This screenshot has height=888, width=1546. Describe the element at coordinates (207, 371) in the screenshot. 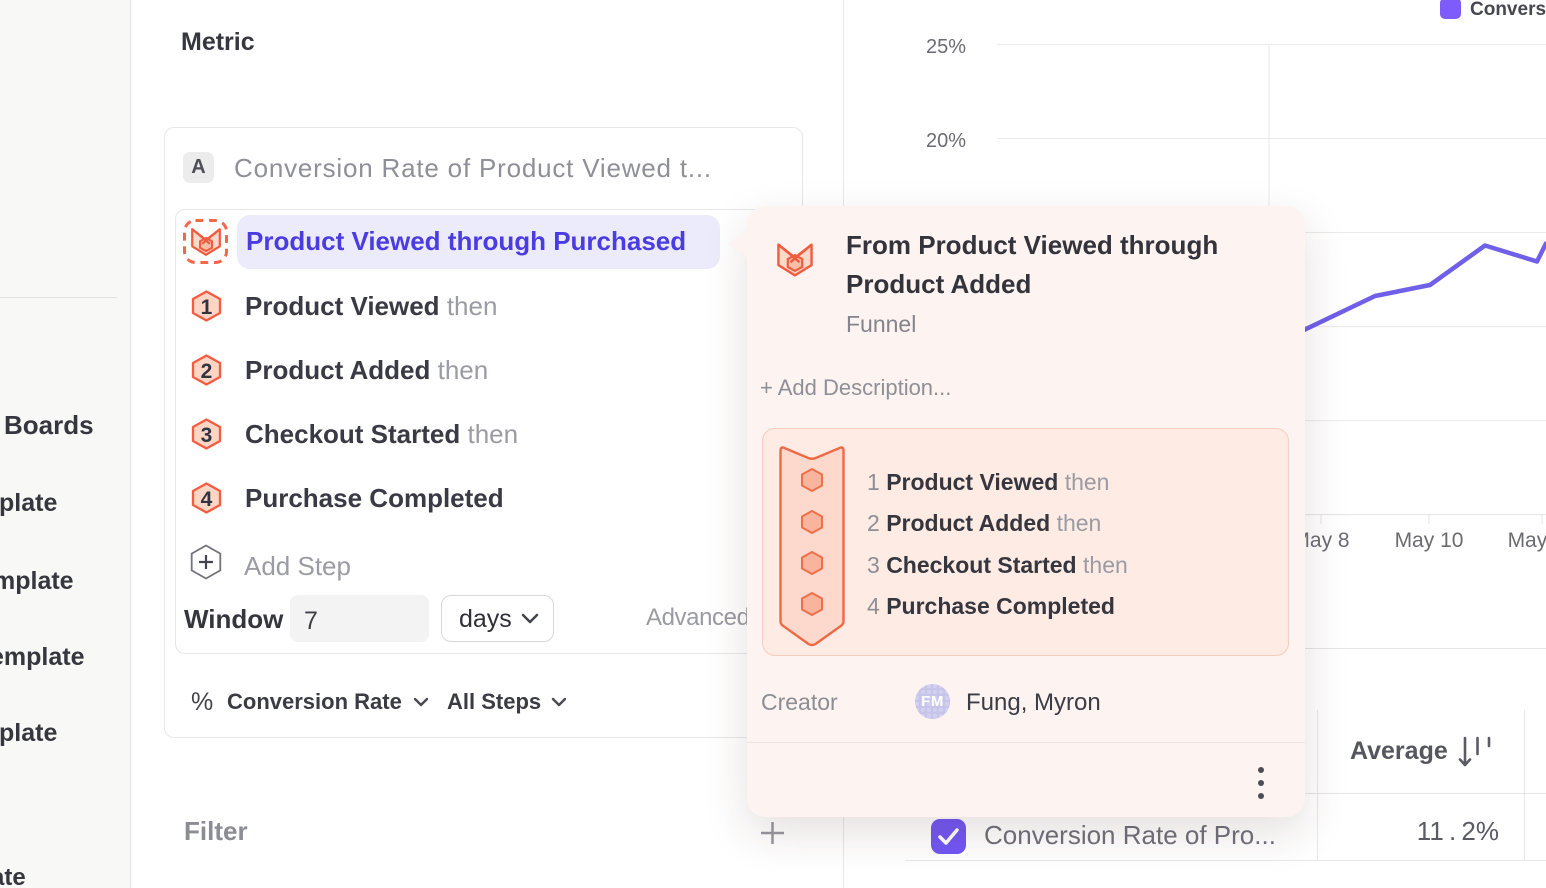

I see `svg-text: 2` at that location.